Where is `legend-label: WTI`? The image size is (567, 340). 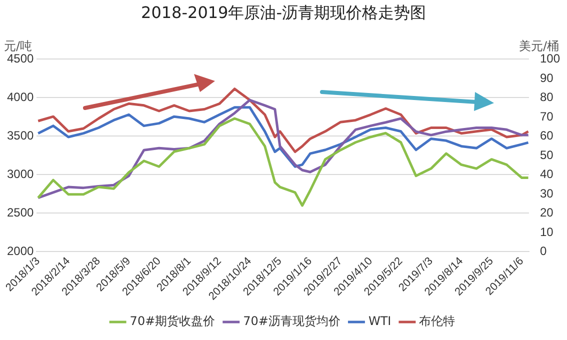 legend-label: WTI is located at coordinates (380, 321).